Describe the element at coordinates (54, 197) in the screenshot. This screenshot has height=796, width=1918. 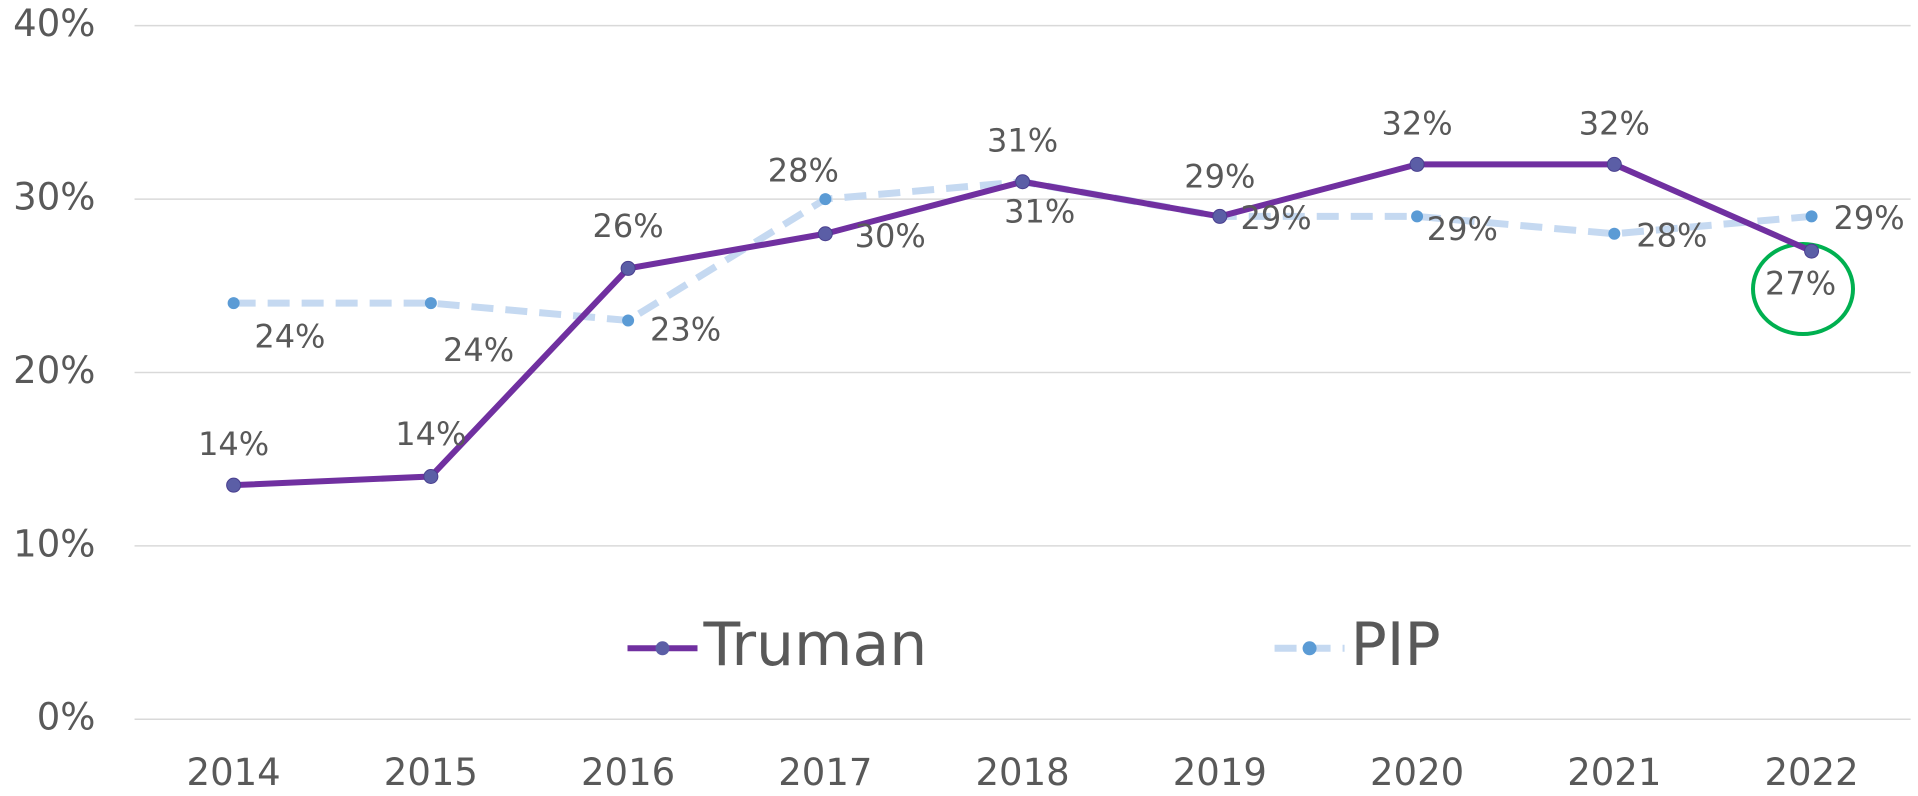
I see `y-tick-label: 30%` at that location.